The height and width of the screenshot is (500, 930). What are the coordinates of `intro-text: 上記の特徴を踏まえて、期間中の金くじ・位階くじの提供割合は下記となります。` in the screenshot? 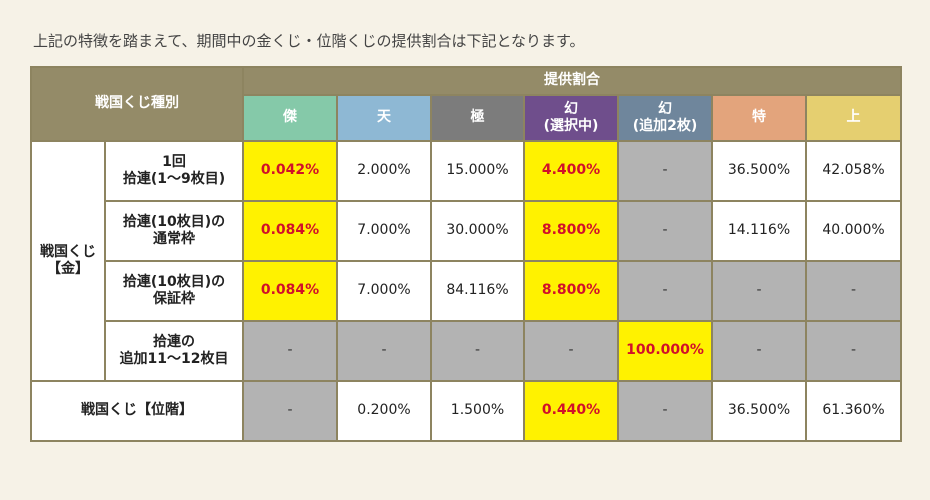 It's located at (309, 41).